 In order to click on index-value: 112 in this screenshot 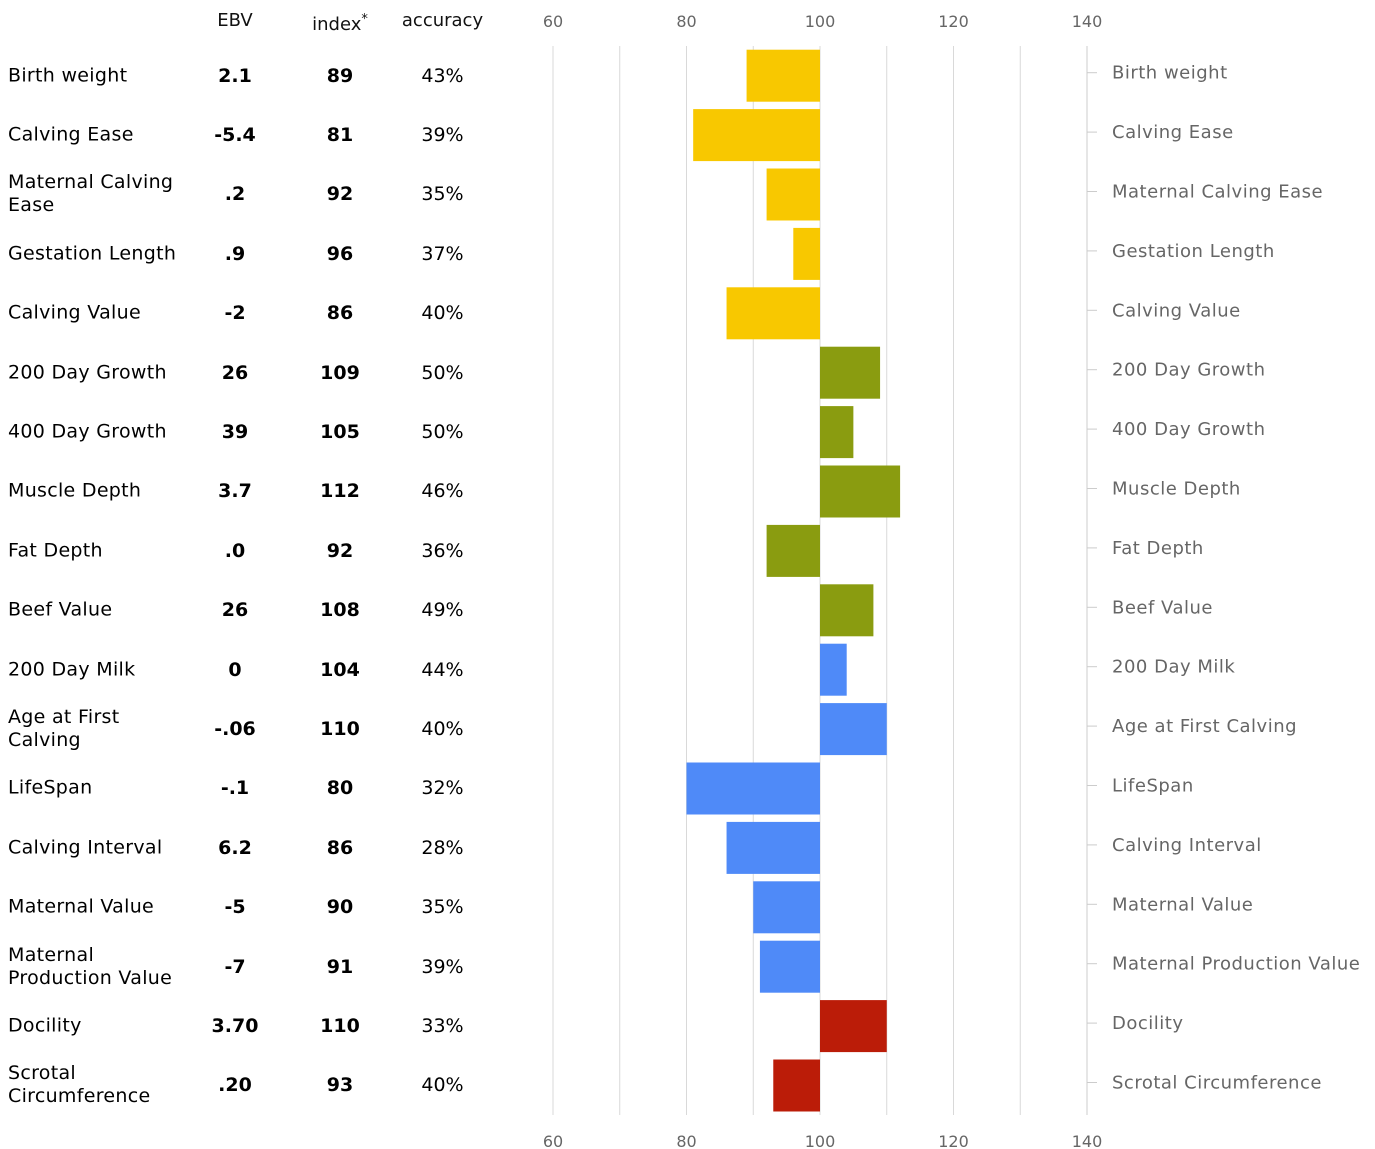, I will do `click(340, 491)`.